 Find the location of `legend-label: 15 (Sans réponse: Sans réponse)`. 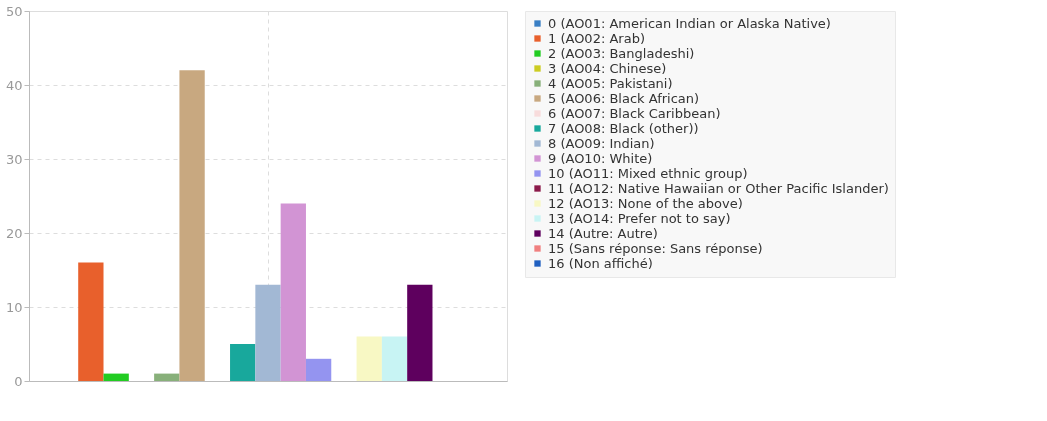

legend-label: 15 (Sans réponse: Sans réponse) is located at coordinates (655, 248).